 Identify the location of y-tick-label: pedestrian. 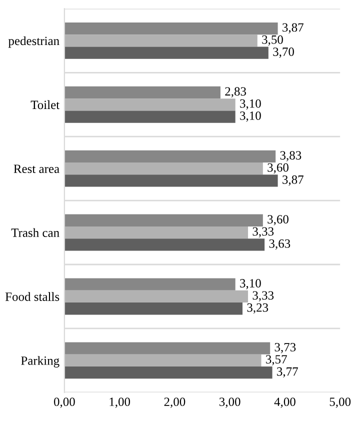
(34, 42).